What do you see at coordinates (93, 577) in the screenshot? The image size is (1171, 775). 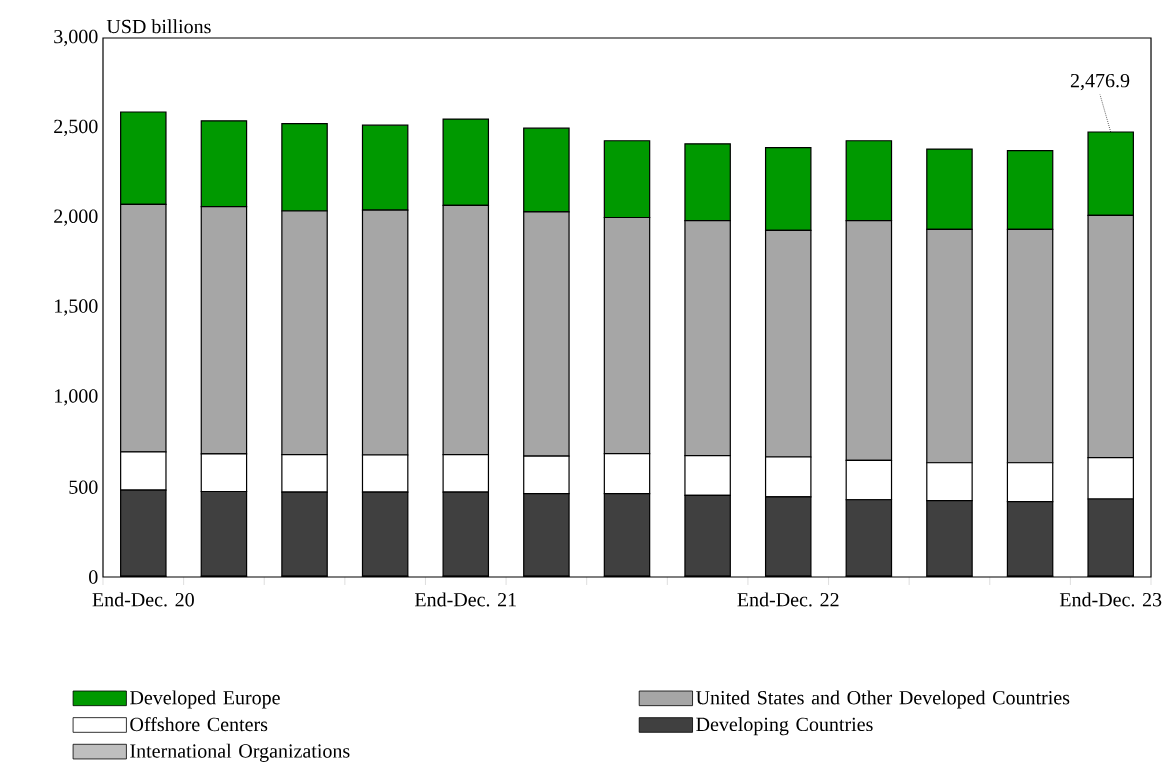 I see `y-tick-label: 0` at bounding box center [93, 577].